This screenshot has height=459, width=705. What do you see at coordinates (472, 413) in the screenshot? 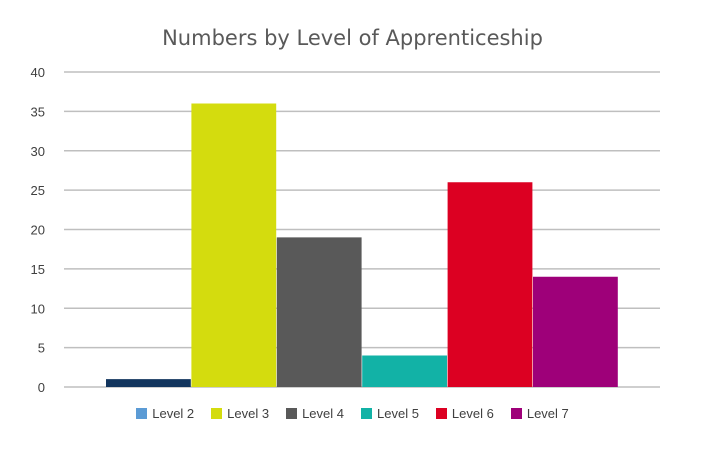
I see `legend-label: Level 6` at bounding box center [472, 413].